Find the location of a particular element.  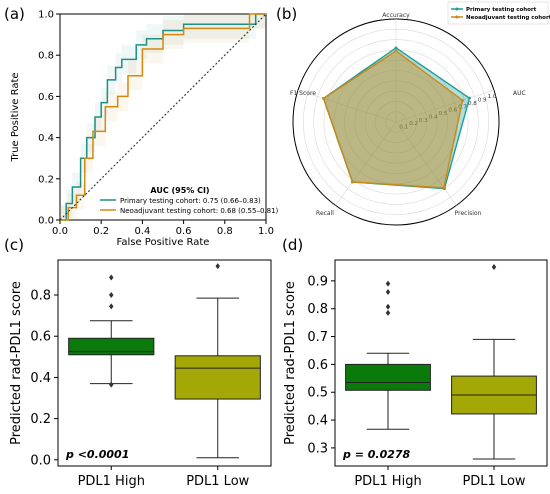

radar-axis-label: Precision is located at coordinates (468, 213).